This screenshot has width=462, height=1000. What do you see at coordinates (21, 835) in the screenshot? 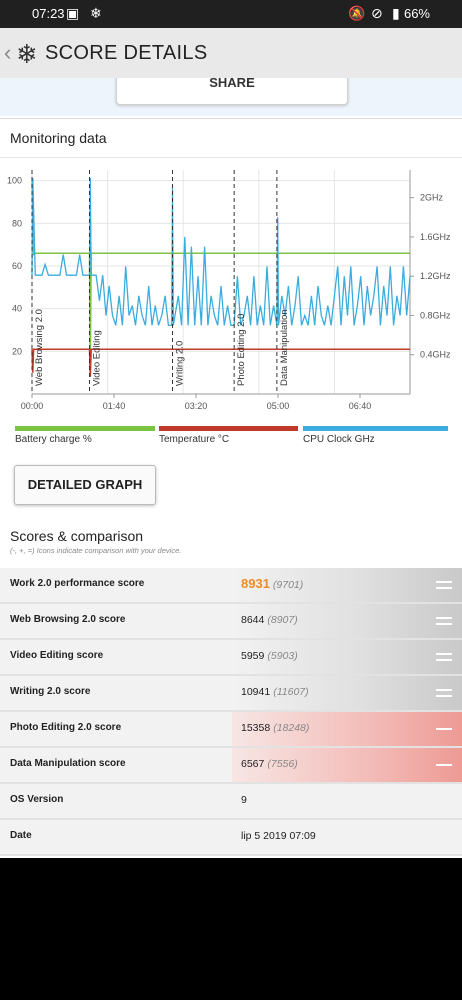
I see `info-name: Date` at bounding box center [21, 835].